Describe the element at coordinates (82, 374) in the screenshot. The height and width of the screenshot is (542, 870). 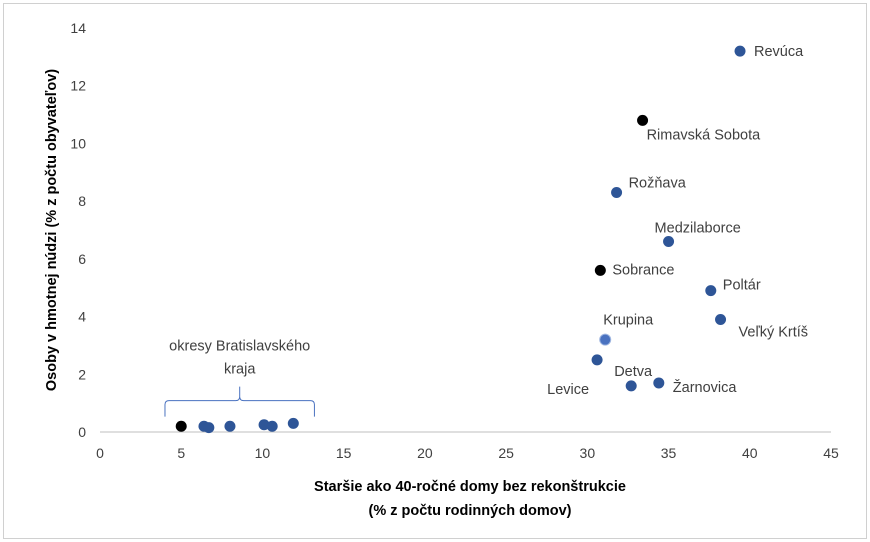
I see `y-tick-label: 2` at that location.